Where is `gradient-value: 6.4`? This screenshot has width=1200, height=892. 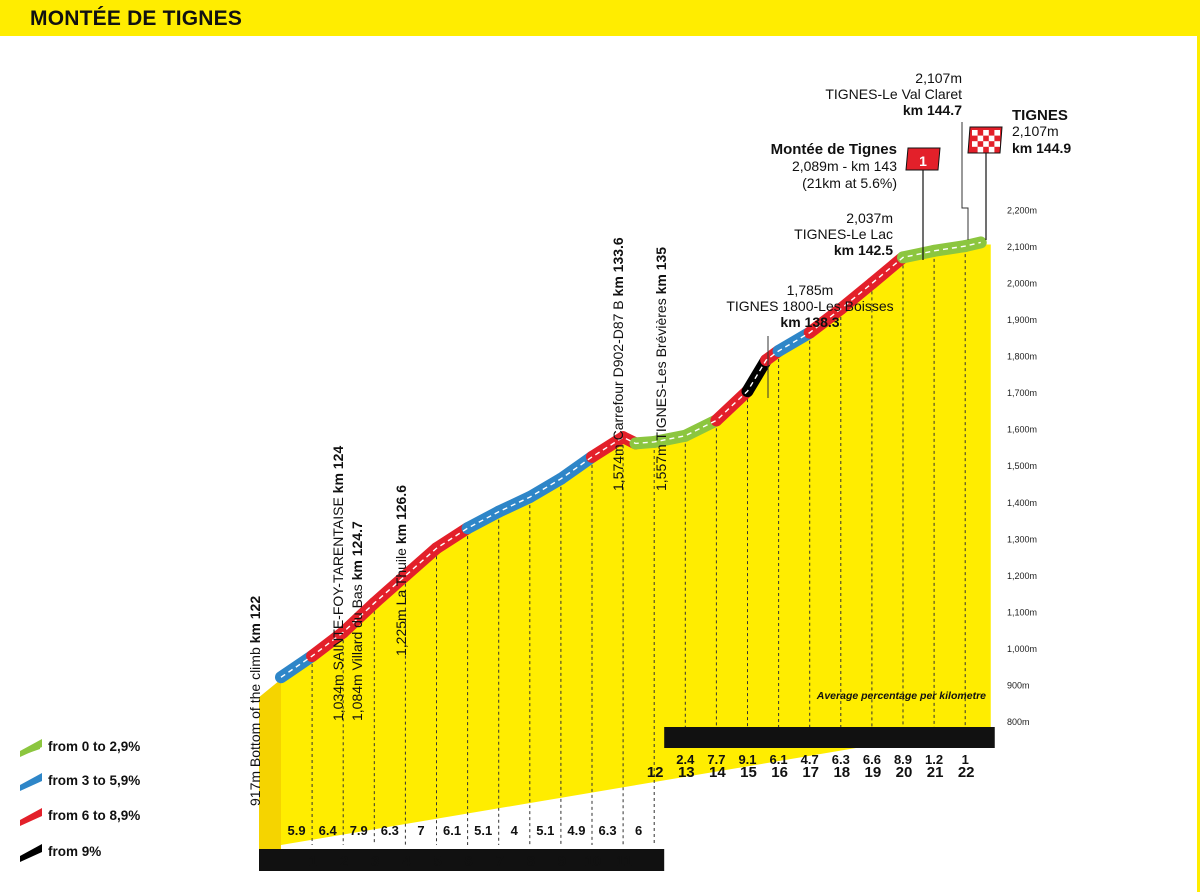 gradient-value: 6.4 is located at coordinates (328, 830).